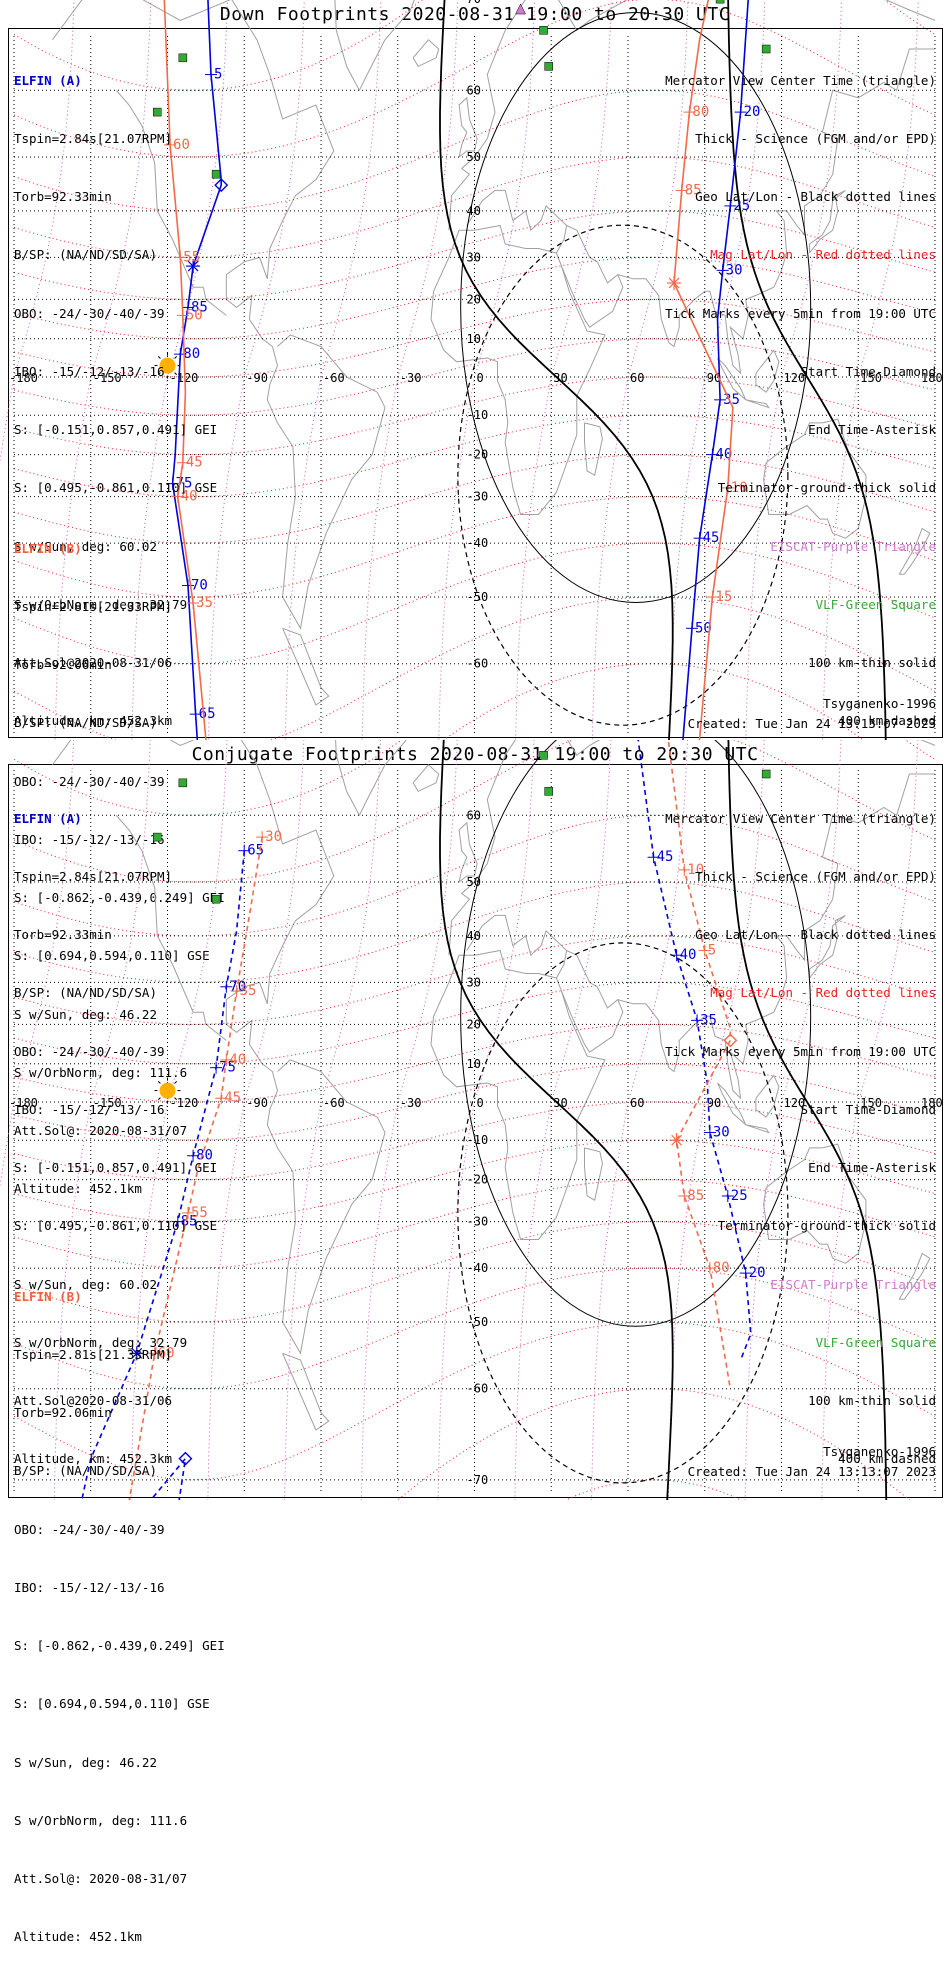  What do you see at coordinates (800, 818) in the screenshot?
I see `legend-item: Mercator View Center Time (triangle)` at bounding box center [800, 818].